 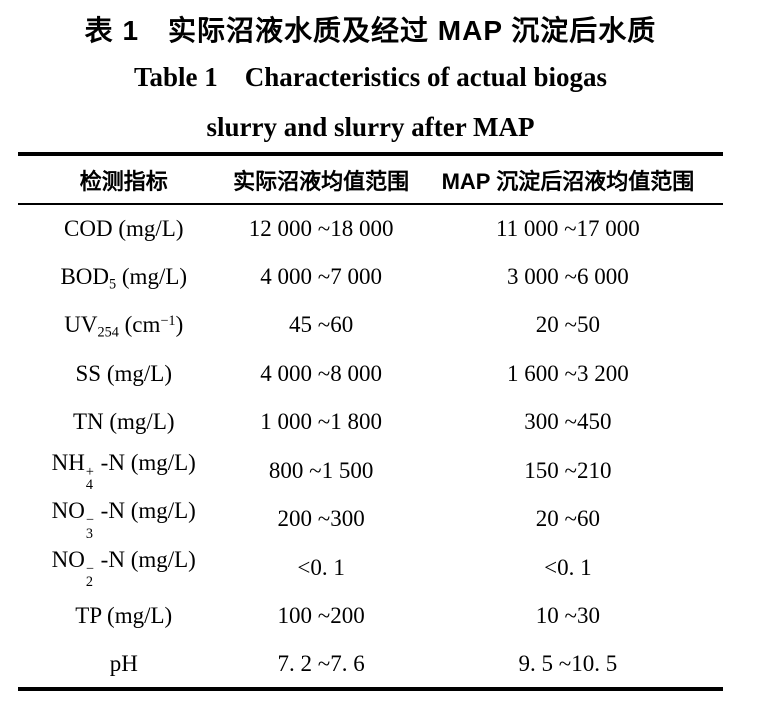 I want to click on table-row: TN (mg/L) 1 000 ~1 800 300 ~450, so click(x=370, y=422).